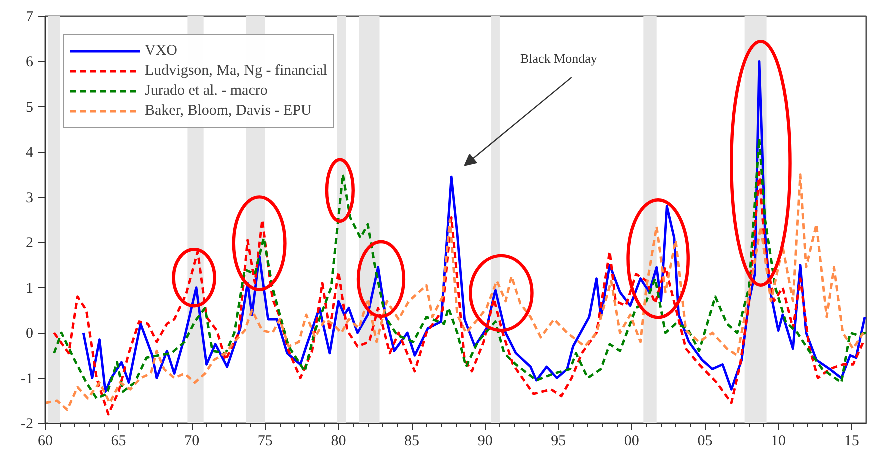 The width and height of the screenshot is (869, 455). What do you see at coordinates (30, 153) in the screenshot?
I see `y-tick-label: 4` at bounding box center [30, 153].